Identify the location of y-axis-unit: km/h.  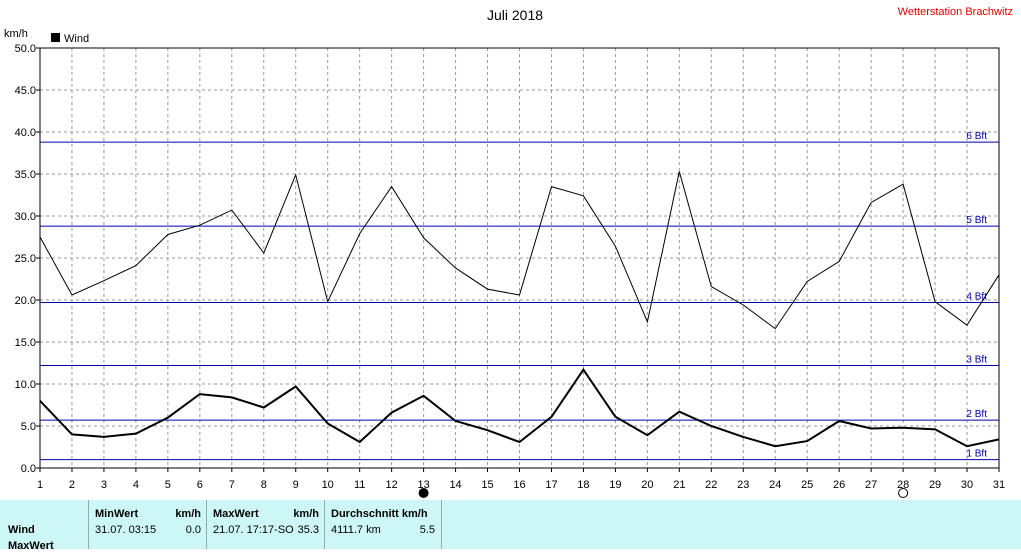
(16, 34).